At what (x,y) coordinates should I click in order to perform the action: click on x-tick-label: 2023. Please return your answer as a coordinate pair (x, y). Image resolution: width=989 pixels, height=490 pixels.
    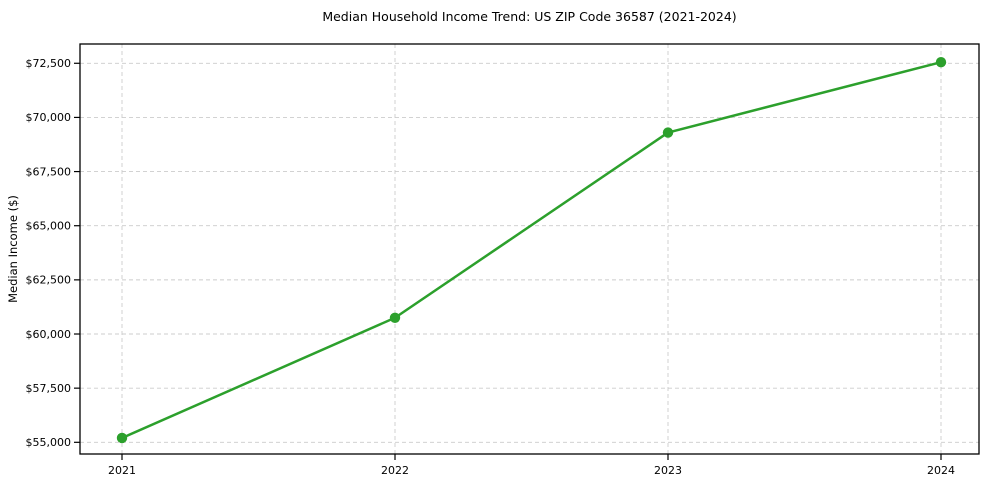
    Looking at the image, I should click on (668, 470).